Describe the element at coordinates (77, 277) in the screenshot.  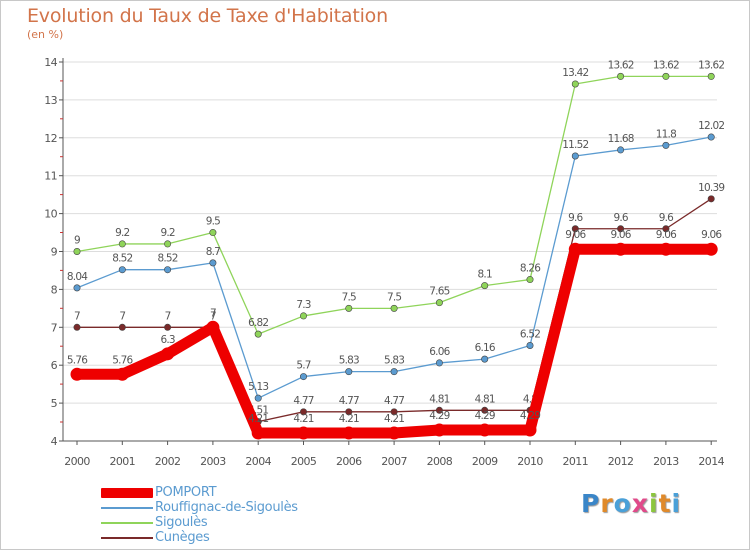
I see `data-label: 8.04` at that location.